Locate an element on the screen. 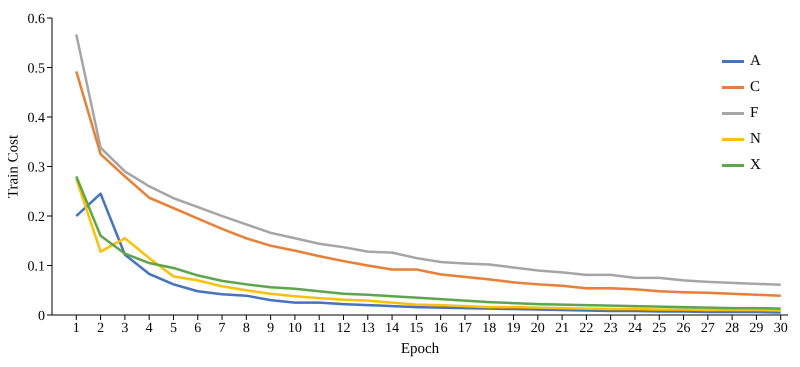 The height and width of the screenshot is (367, 800). x-tick-label: 7 is located at coordinates (222, 328).